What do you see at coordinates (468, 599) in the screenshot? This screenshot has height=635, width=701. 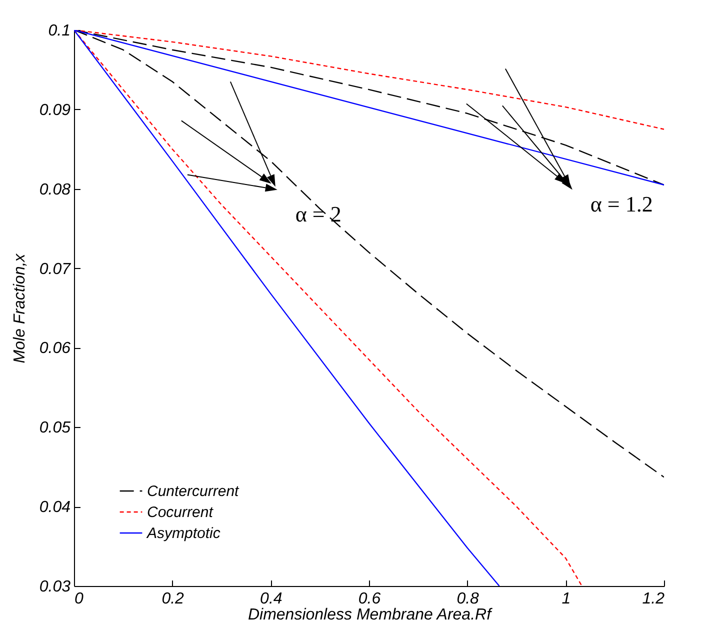 I see `x-tick-label: 0.8` at bounding box center [468, 599].